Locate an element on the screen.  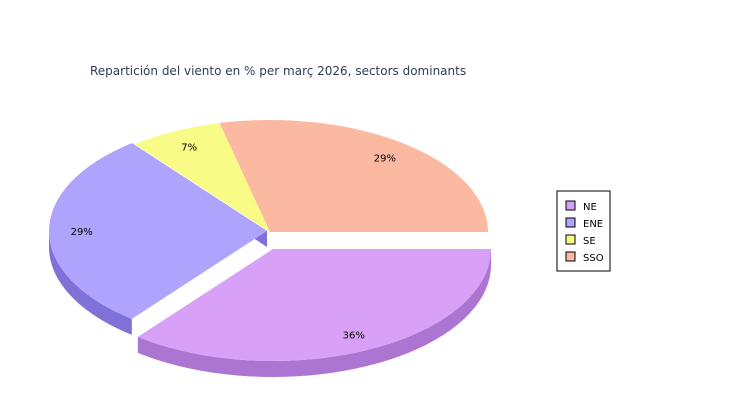
legend-item-ne: NE is located at coordinates (581, 206).